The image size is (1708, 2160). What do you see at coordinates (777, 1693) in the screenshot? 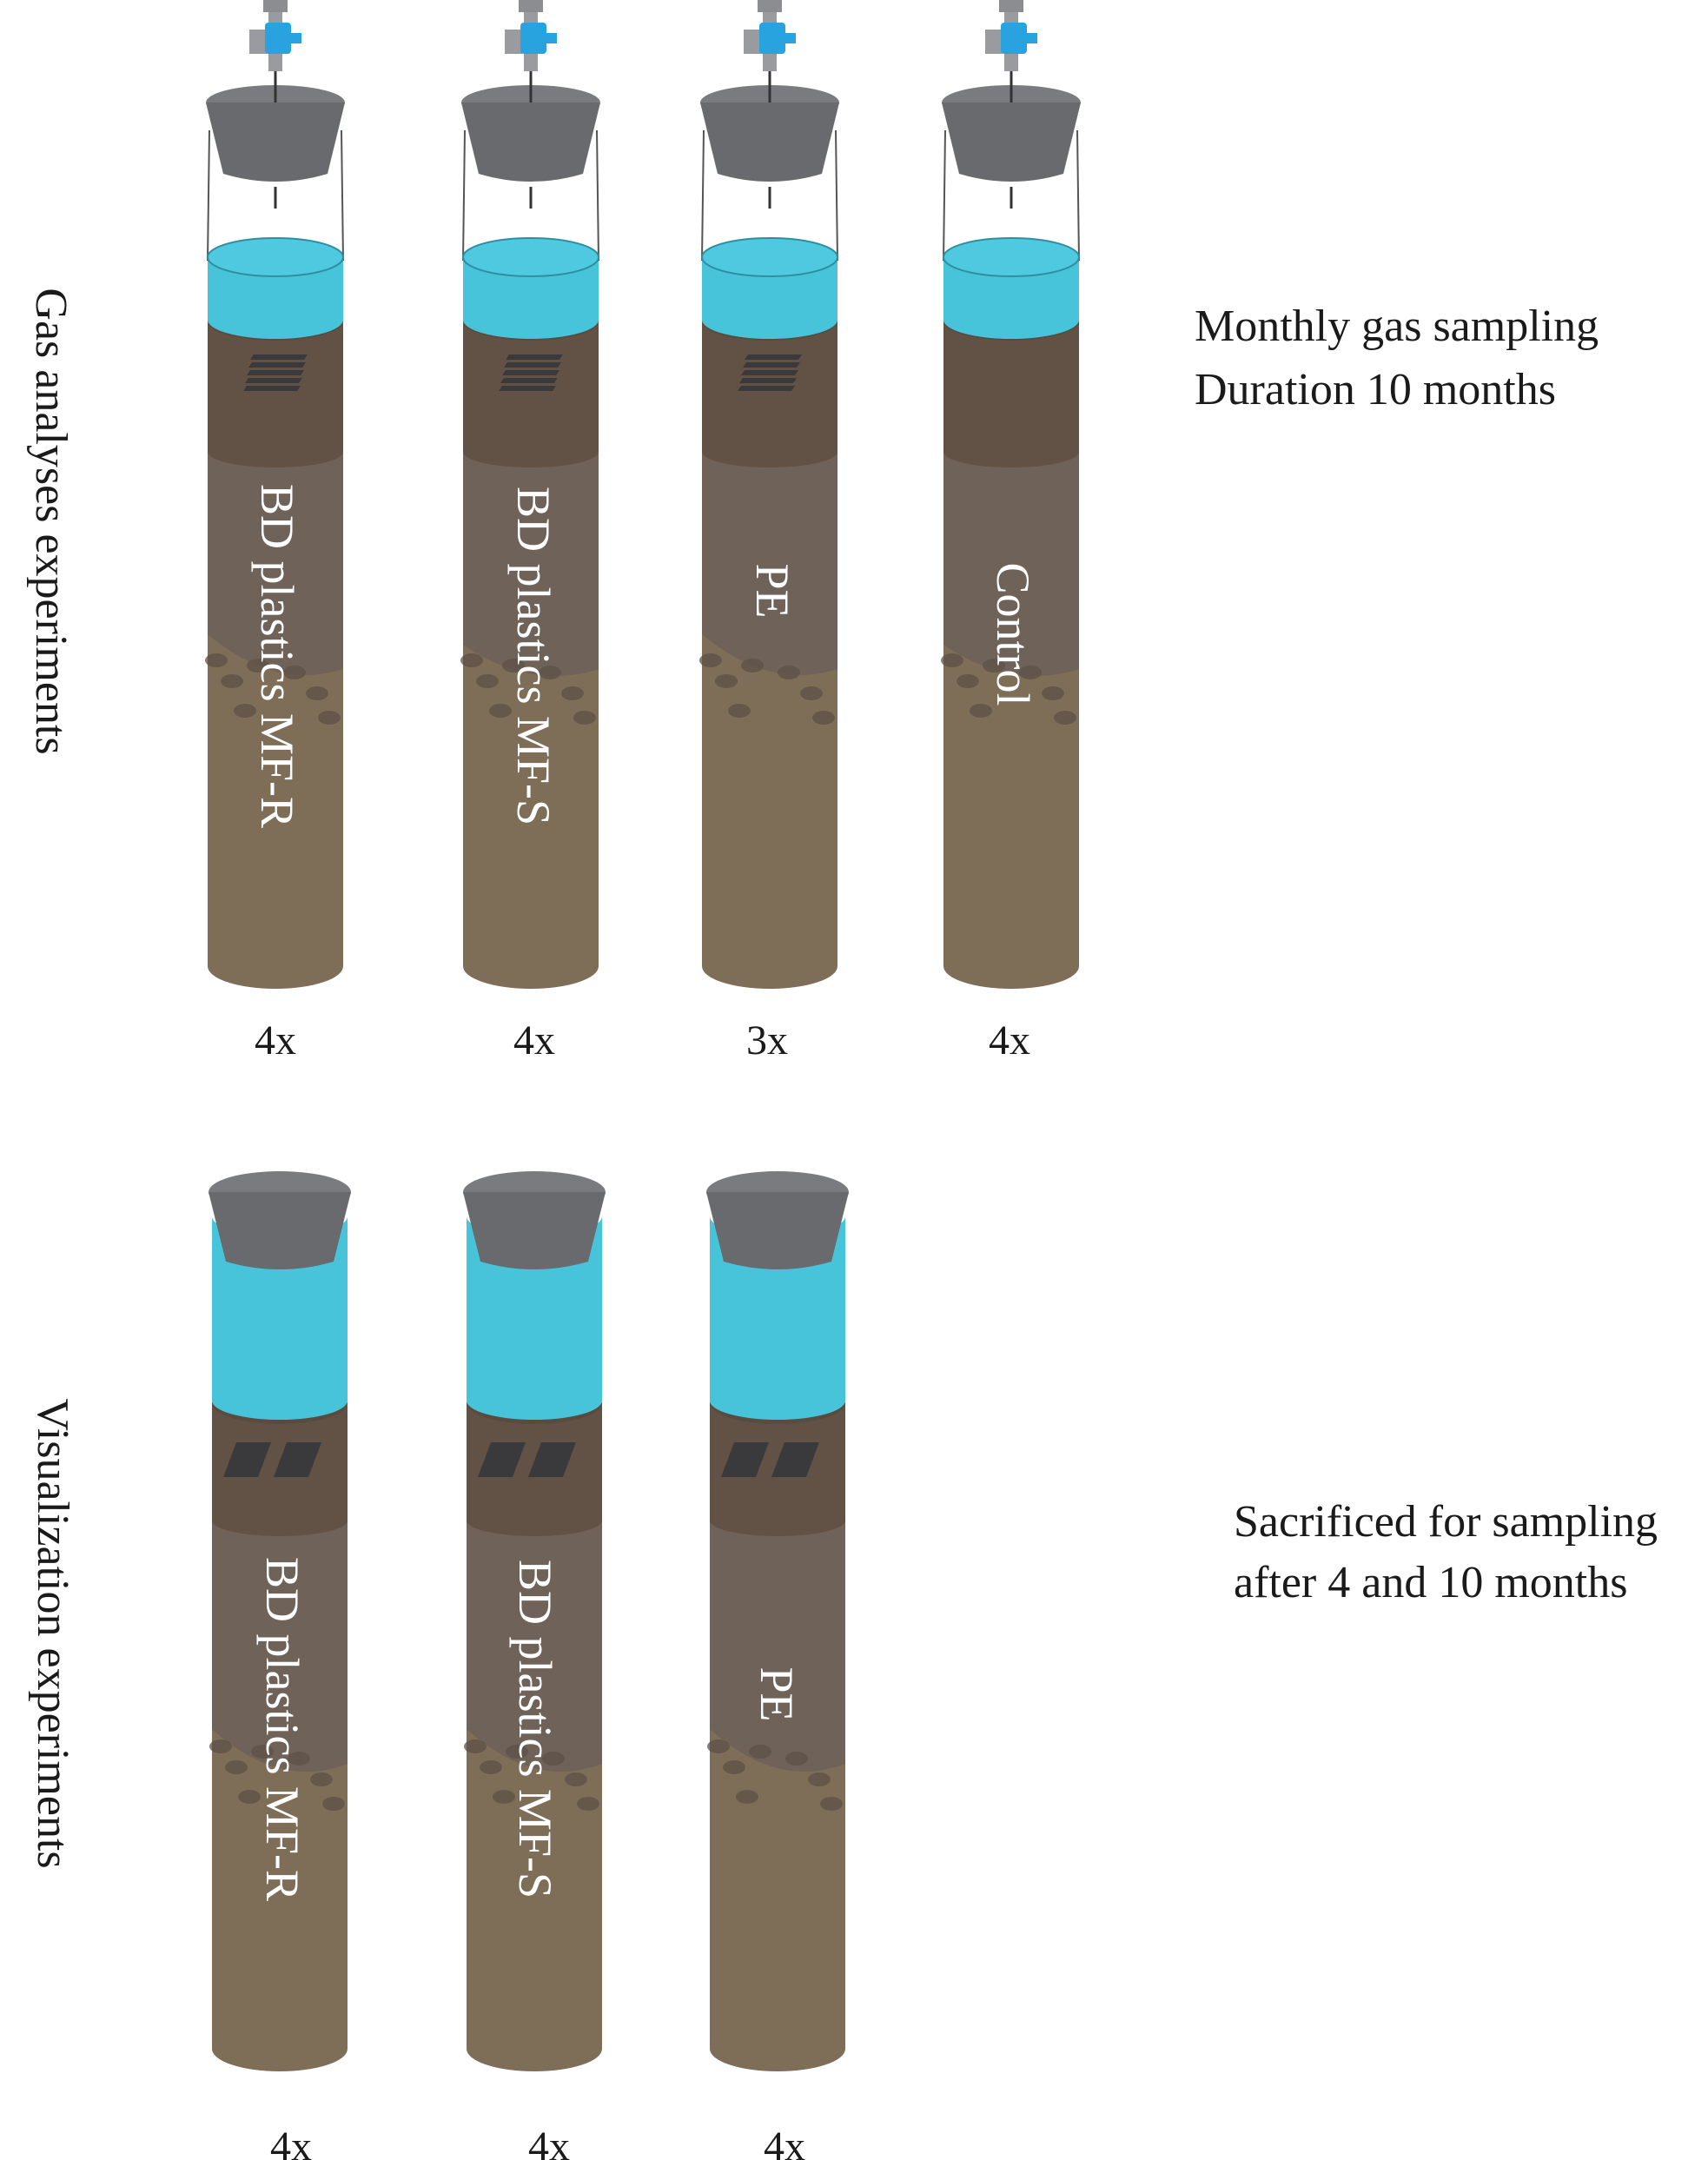
I see `visual-column-label-3: PE` at bounding box center [777, 1693].